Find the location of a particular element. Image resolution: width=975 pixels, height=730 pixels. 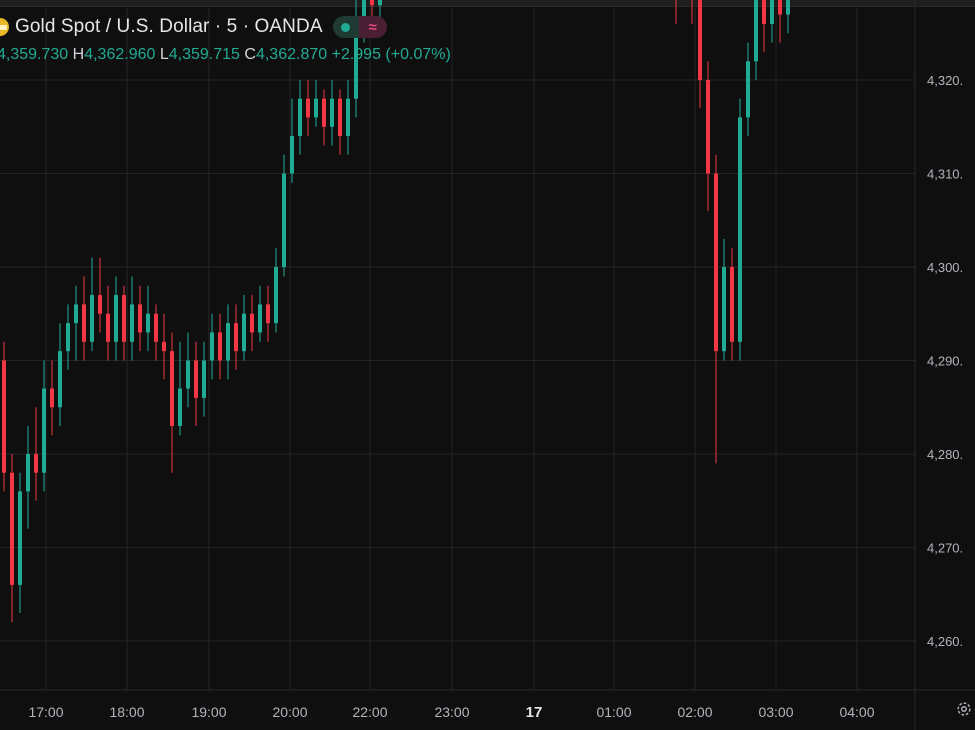

x-tick-label: 20:00 is located at coordinates (289, 712).